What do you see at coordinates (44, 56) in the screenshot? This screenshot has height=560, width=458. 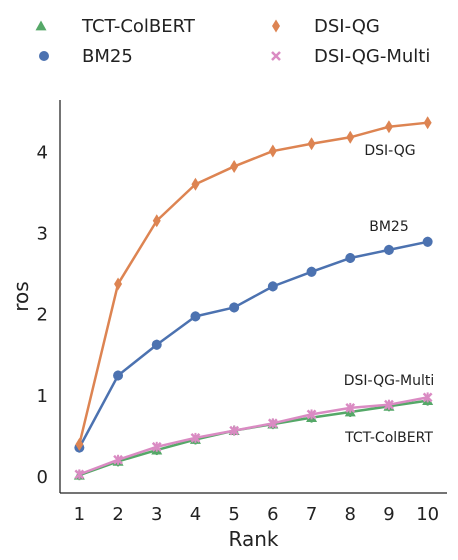 I see `legend-marker-bm25` at bounding box center [44, 56].